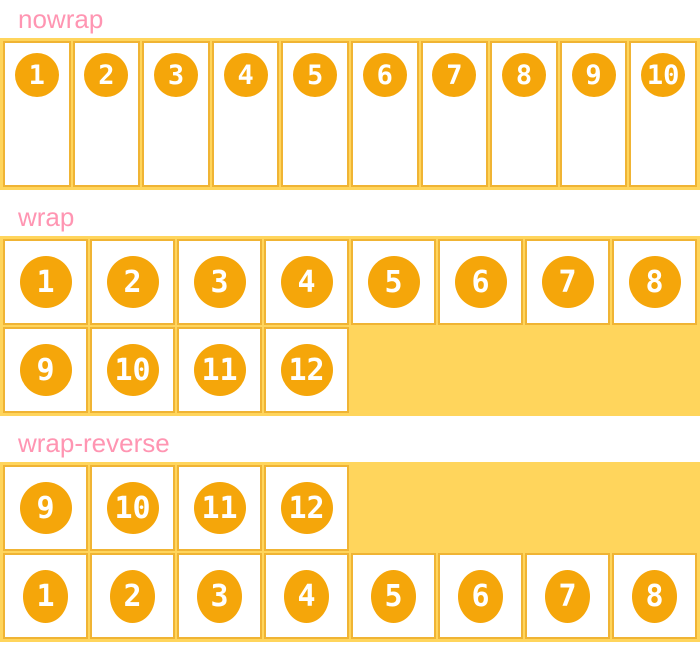  What do you see at coordinates (46, 217) in the screenshot?
I see `section-label-wrap: wrap` at bounding box center [46, 217].